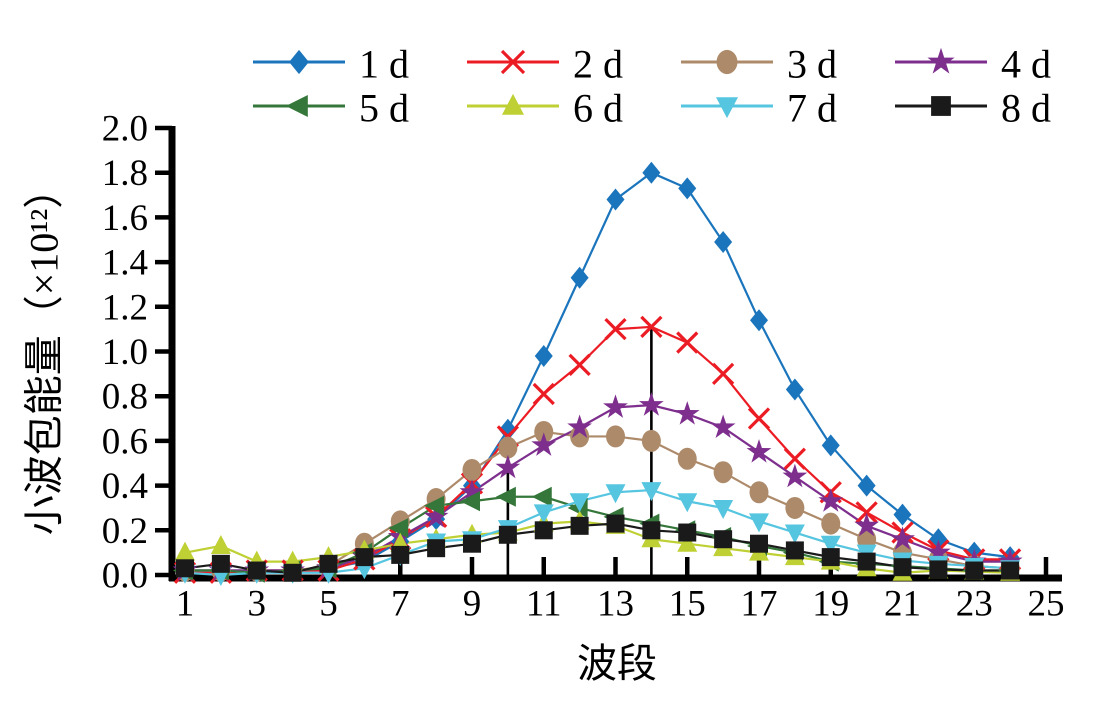 The width and height of the screenshot is (1119, 706). I want to click on legend-label: 1 d, so click(384, 64).